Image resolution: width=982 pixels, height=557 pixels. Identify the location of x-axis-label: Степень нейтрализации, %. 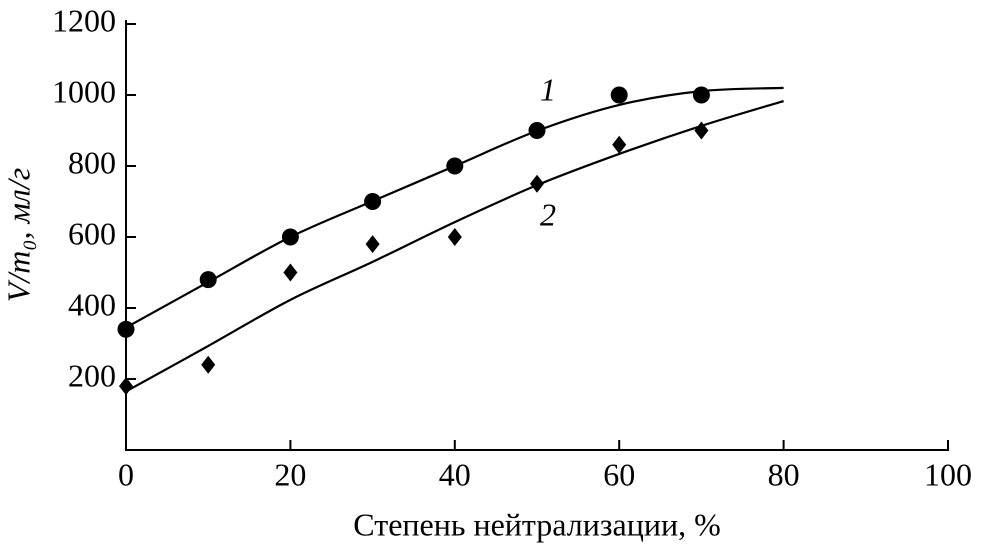
(536, 524).